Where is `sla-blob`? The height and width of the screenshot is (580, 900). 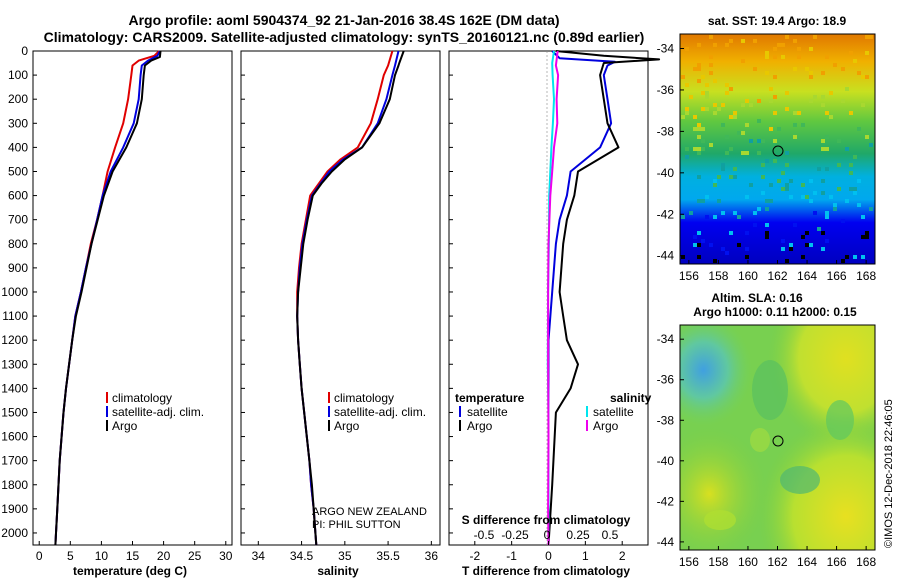 sla-blob is located at coordinates (840, 420).